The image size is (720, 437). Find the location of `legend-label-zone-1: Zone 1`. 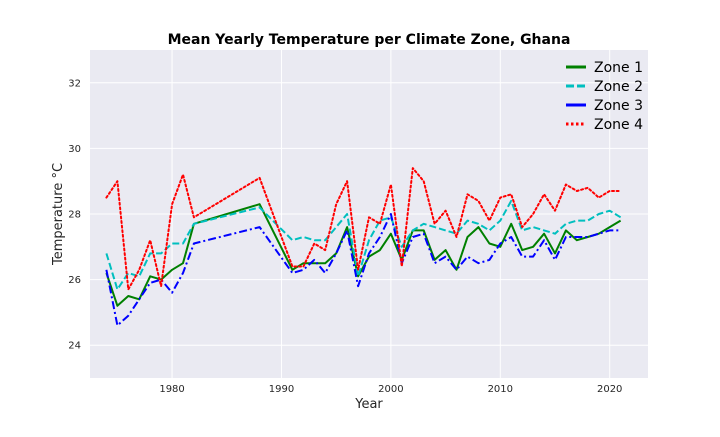

legend-label-zone-1: Zone 1 is located at coordinates (618, 68).